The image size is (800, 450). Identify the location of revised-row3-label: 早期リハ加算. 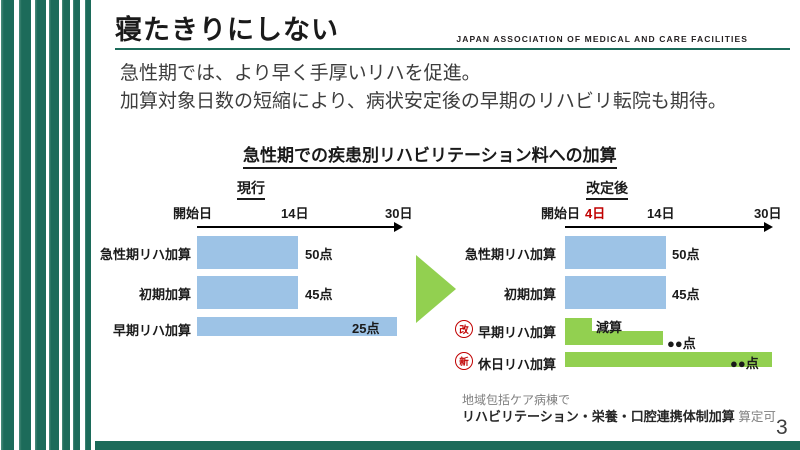
(516, 332).